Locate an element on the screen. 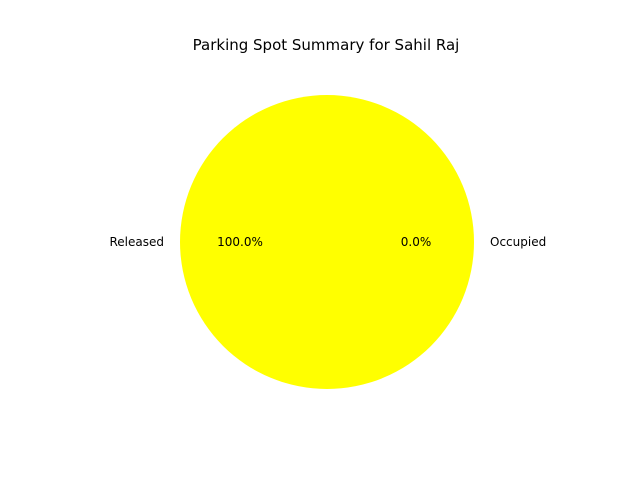  slice-pct-released: 100.0% is located at coordinates (240, 242).